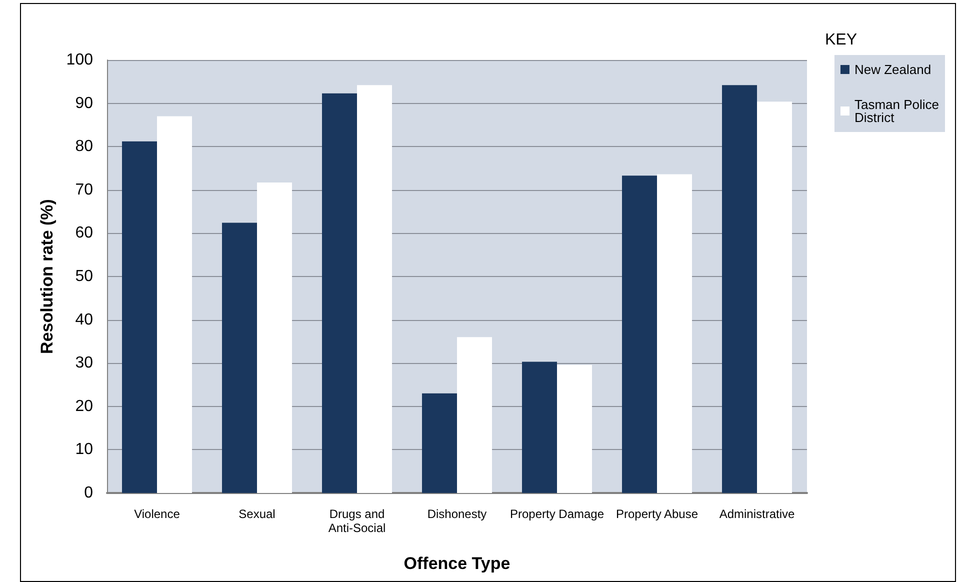 The width and height of the screenshot is (957, 582). I want to click on y-tick-label: 70, so click(84, 189).